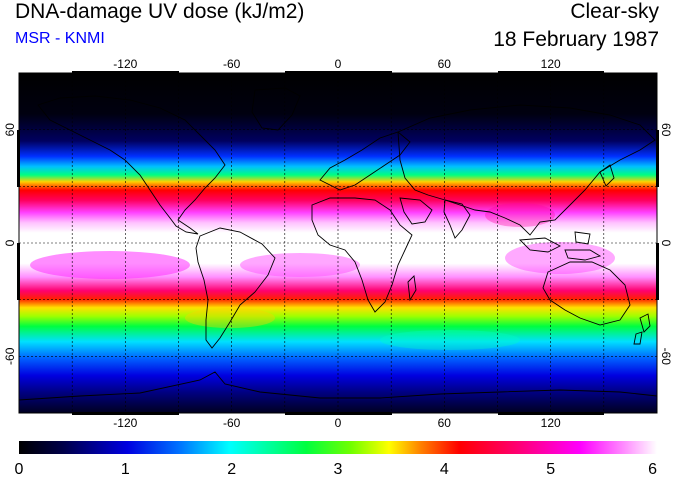  Describe the element at coordinates (444, 469) in the screenshot. I see `colorbar-label: 4` at that location.